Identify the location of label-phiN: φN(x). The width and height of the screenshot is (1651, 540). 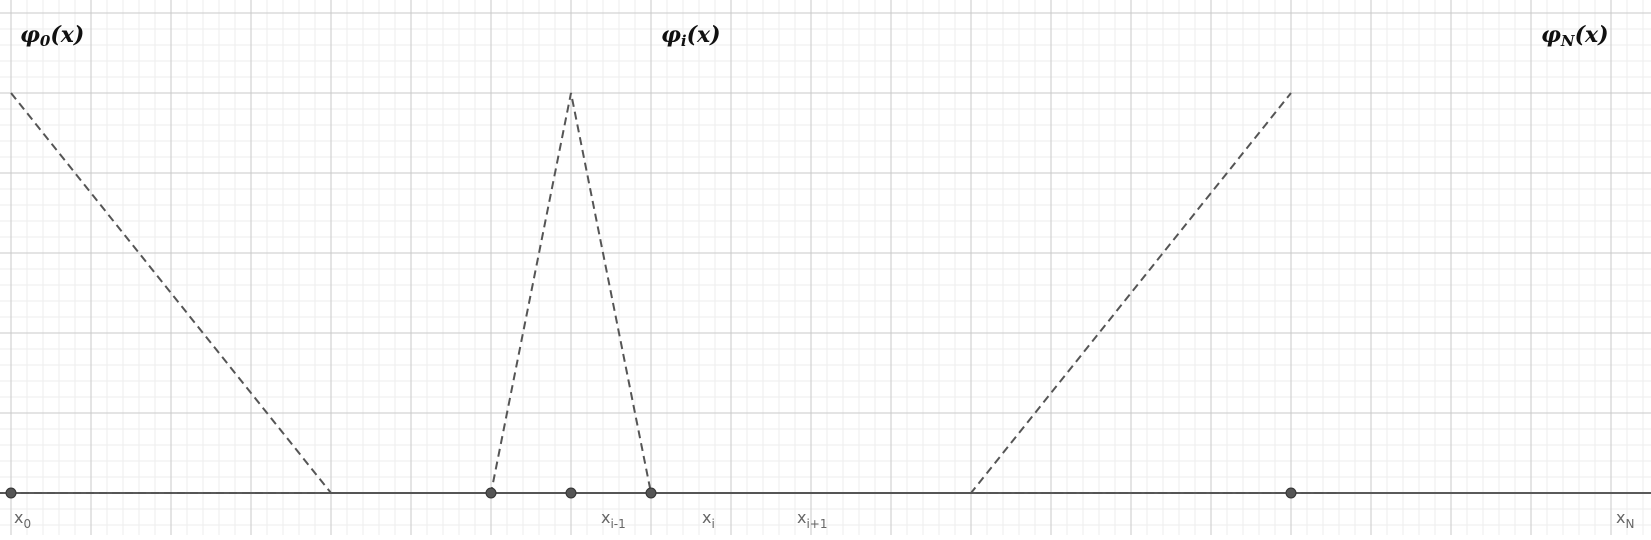
(1575, 36).